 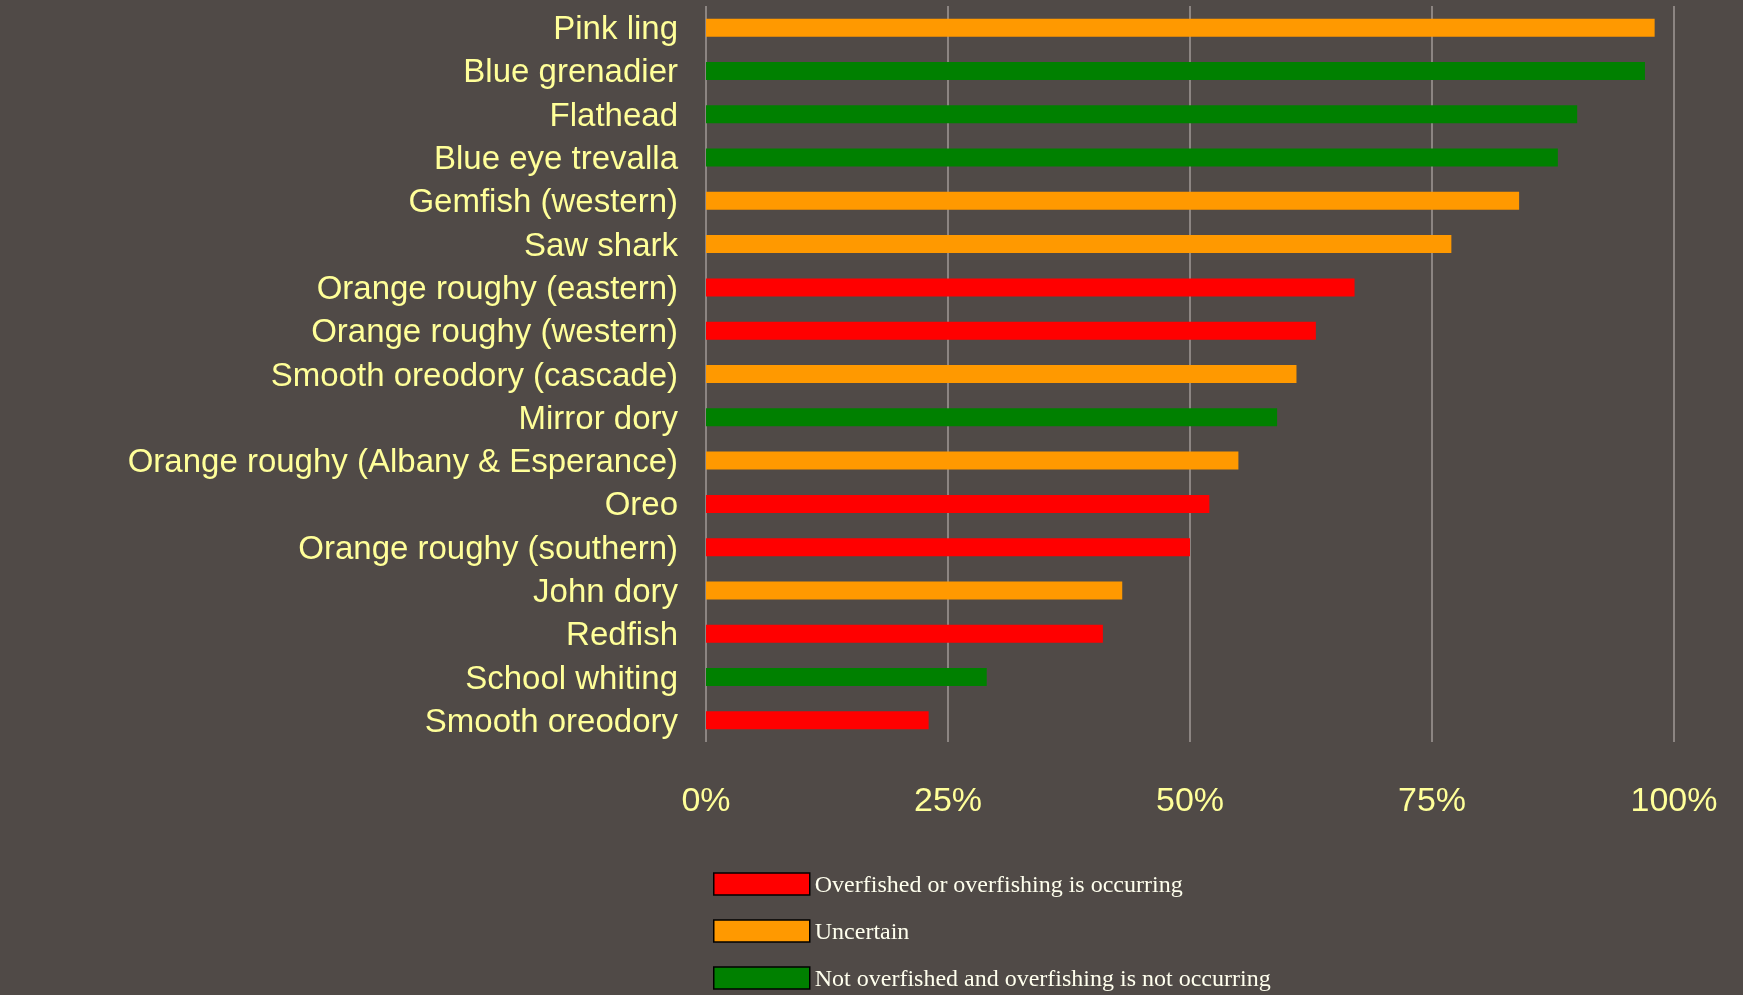 What do you see at coordinates (556, 158) in the screenshot?
I see `y-tick-label: Blue eye trevalla` at bounding box center [556, 158].